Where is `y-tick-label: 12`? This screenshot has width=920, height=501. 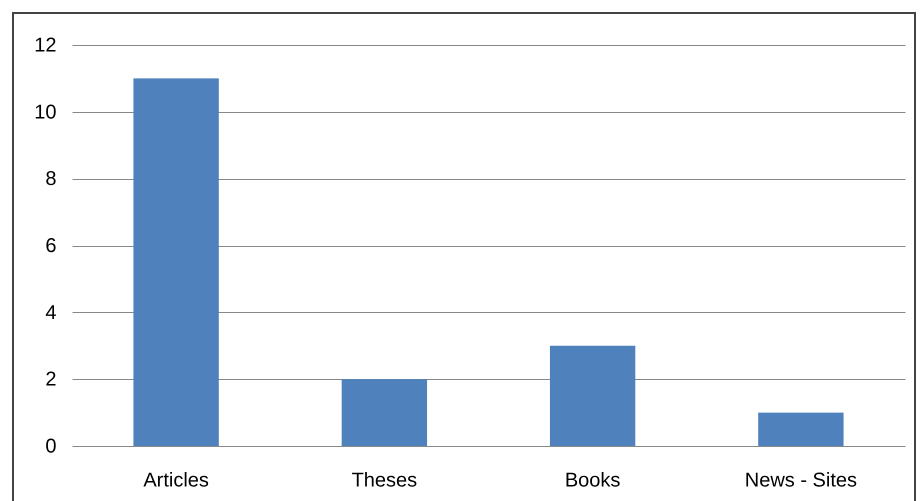
y-tick-label: 12 is located at coordinates (45, 45).